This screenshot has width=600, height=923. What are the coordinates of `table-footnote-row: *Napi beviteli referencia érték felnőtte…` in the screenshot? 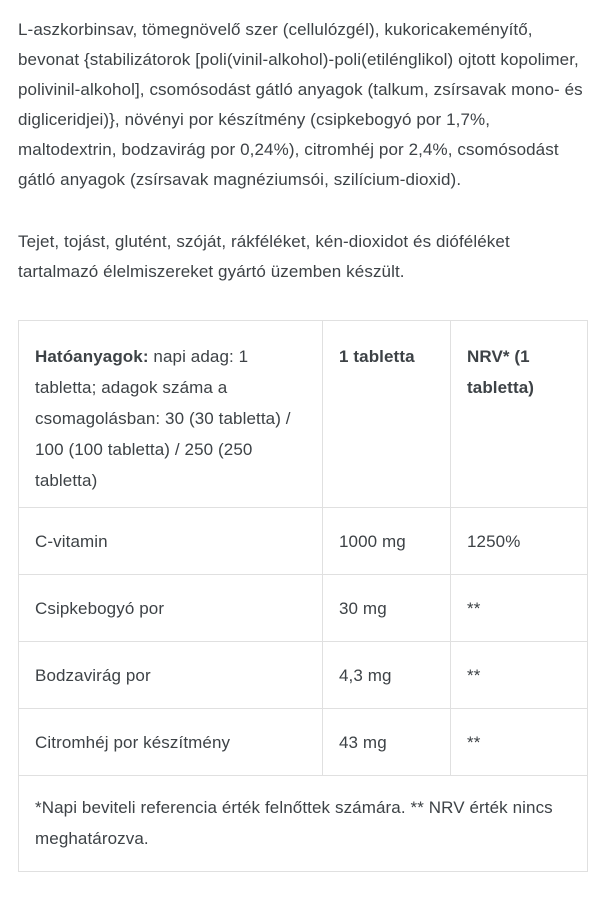 It's located at (303, 823).